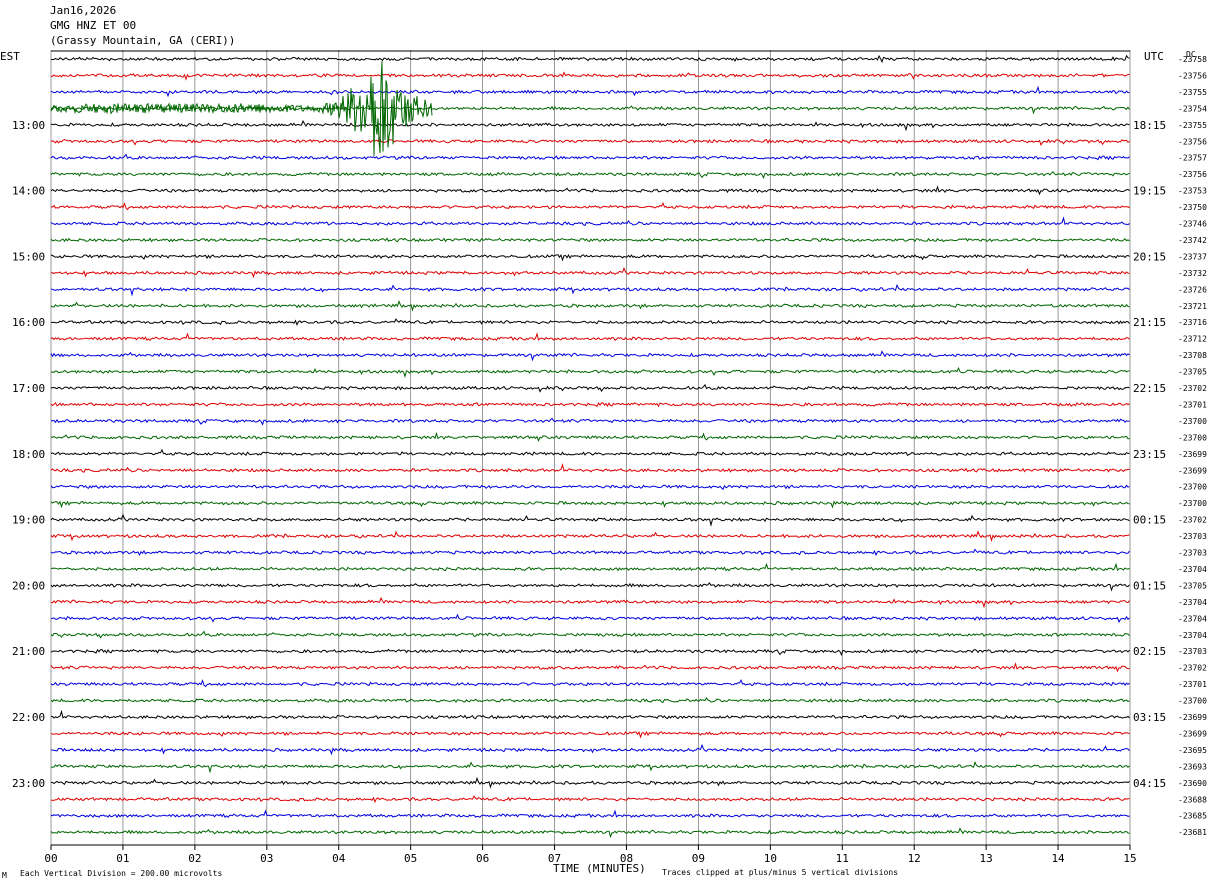  I want to click on left-time-label: 13:00, so click(28, 125).